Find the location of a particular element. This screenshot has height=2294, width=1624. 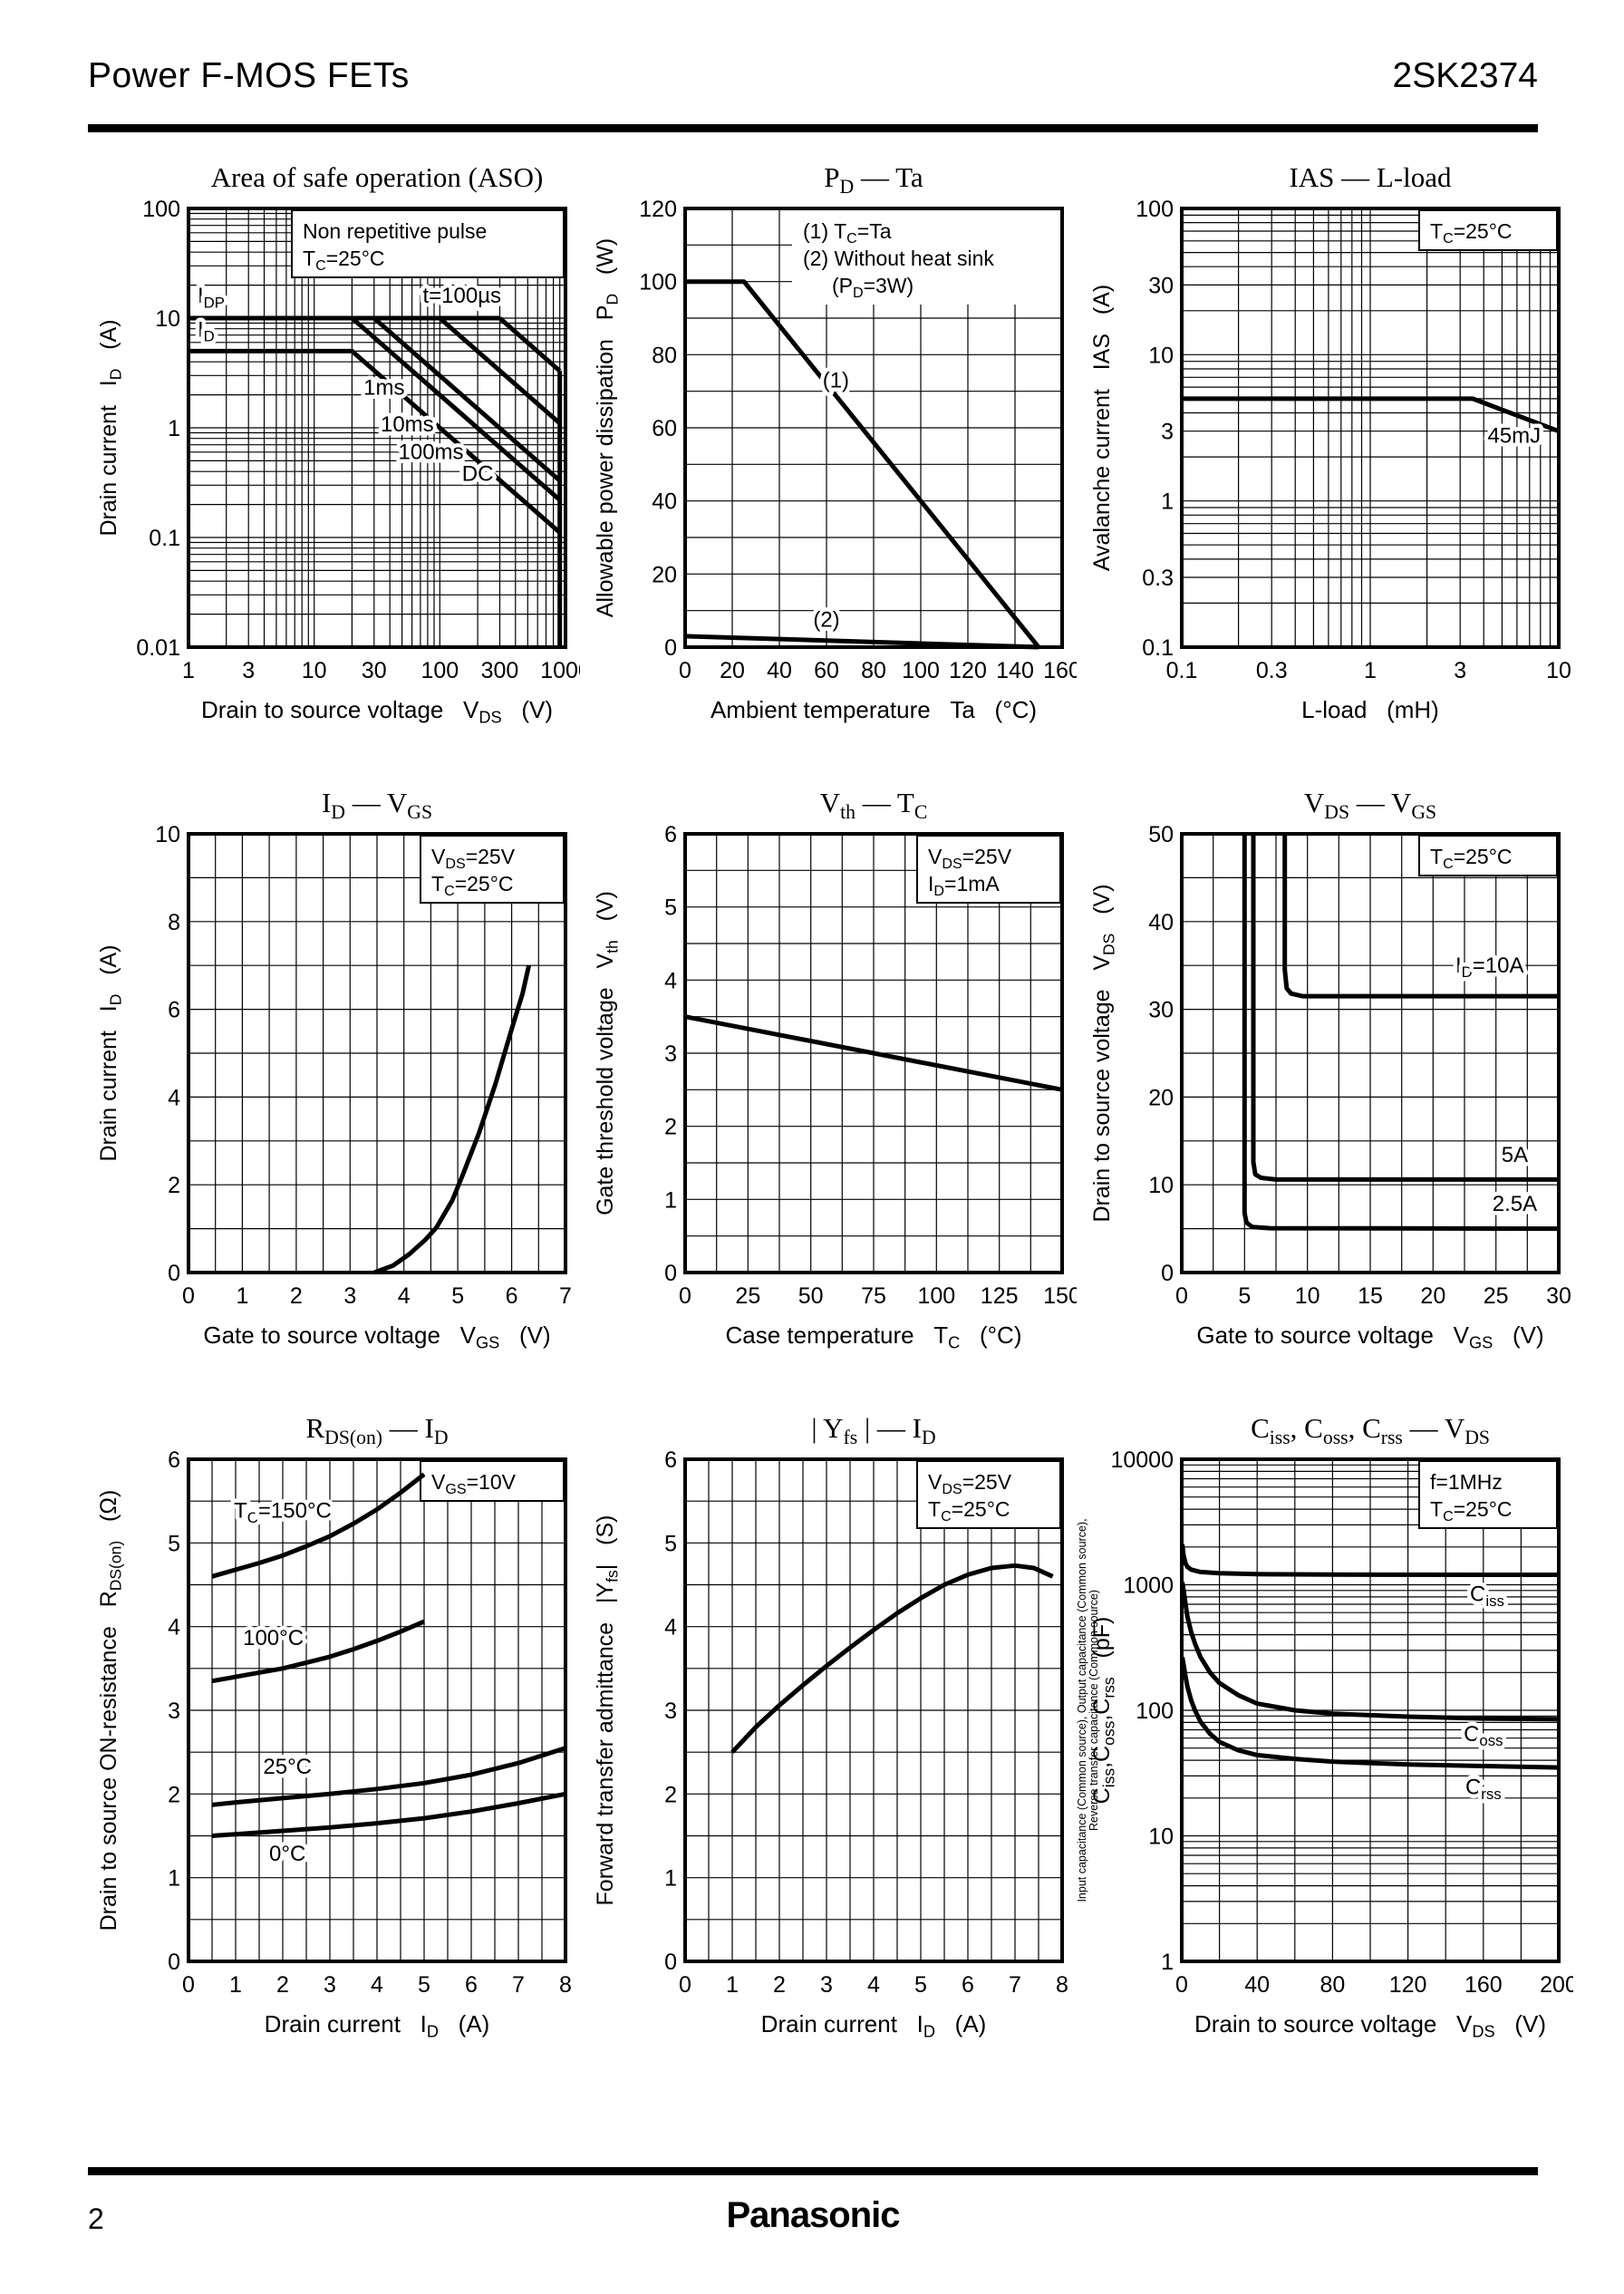

curve-label: ID=10A is located at coordinates (1489, 967).